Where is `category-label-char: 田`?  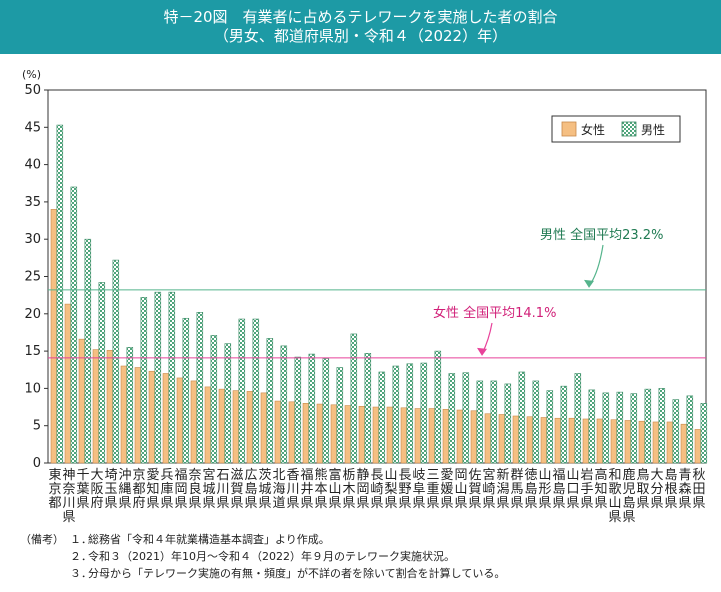 category-label-char: 田 is located at coordinates (698, 489).